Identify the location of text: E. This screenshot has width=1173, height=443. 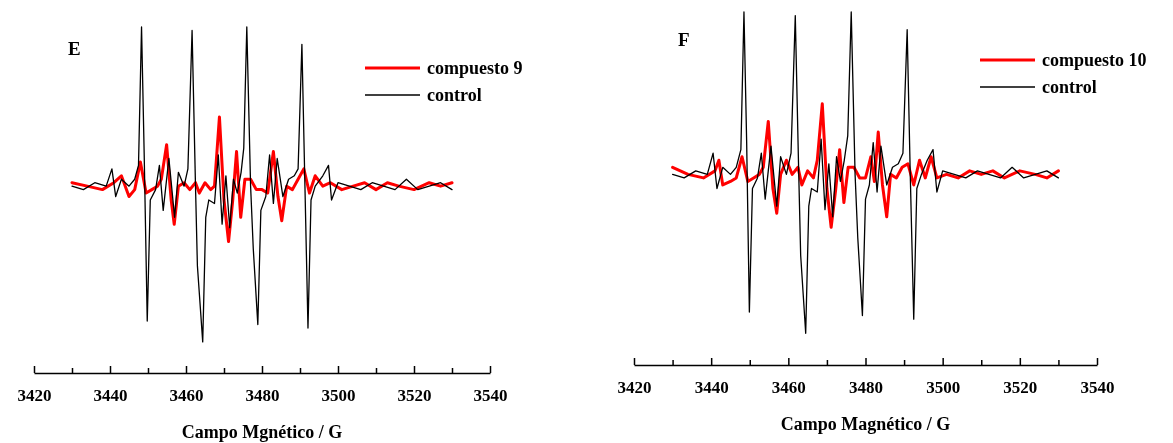
(74, 48).